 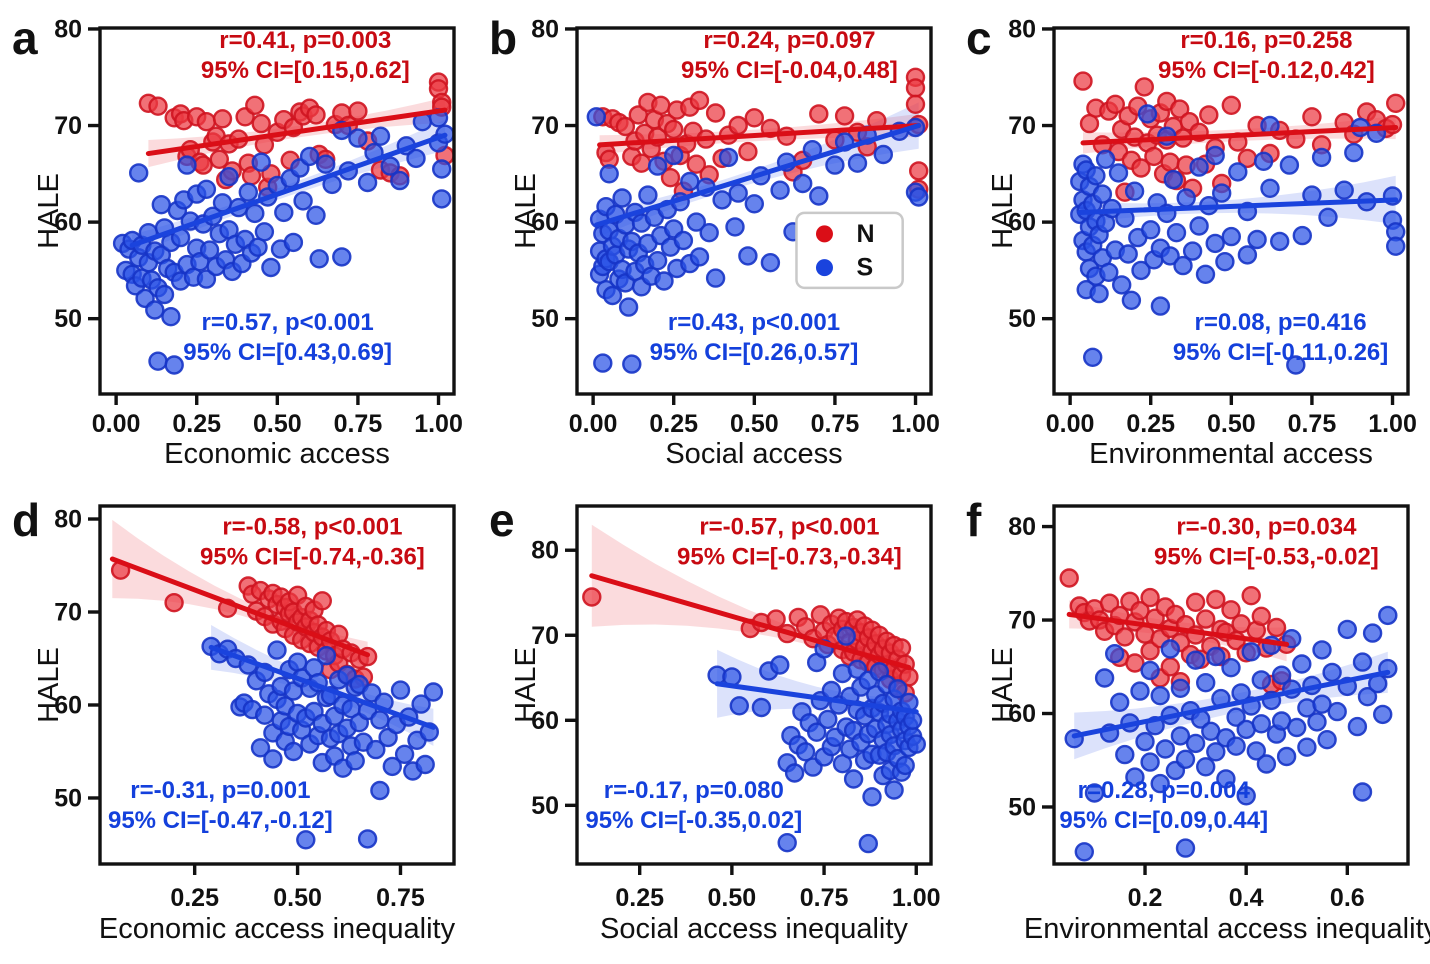 What do you see at coordinates (116, 424) in the screenshot?
I see `x-tick-label: 0.00` at bounding box center [116, 424].